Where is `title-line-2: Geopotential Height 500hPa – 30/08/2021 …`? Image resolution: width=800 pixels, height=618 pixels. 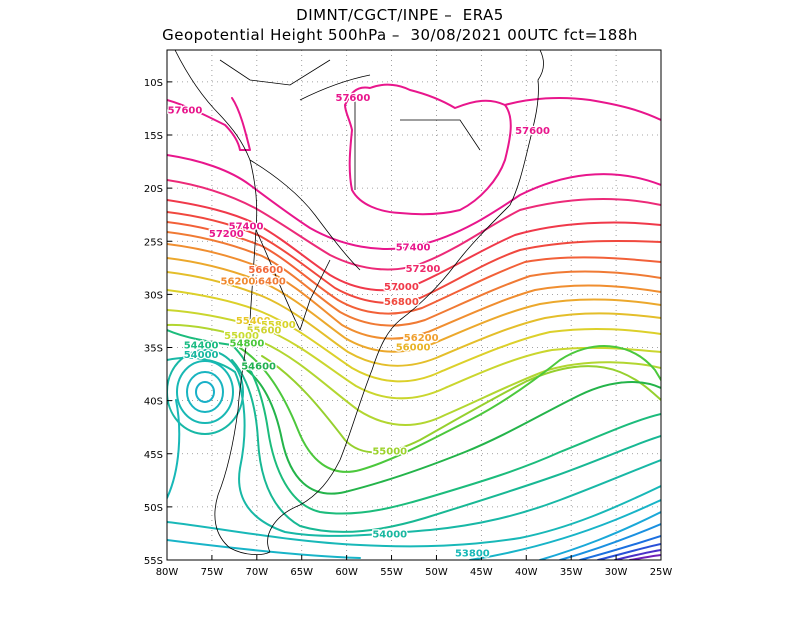
title-line-2: Geopotential Height 500hPa – 30/08/2021 … is located at coordinates (400, 35).